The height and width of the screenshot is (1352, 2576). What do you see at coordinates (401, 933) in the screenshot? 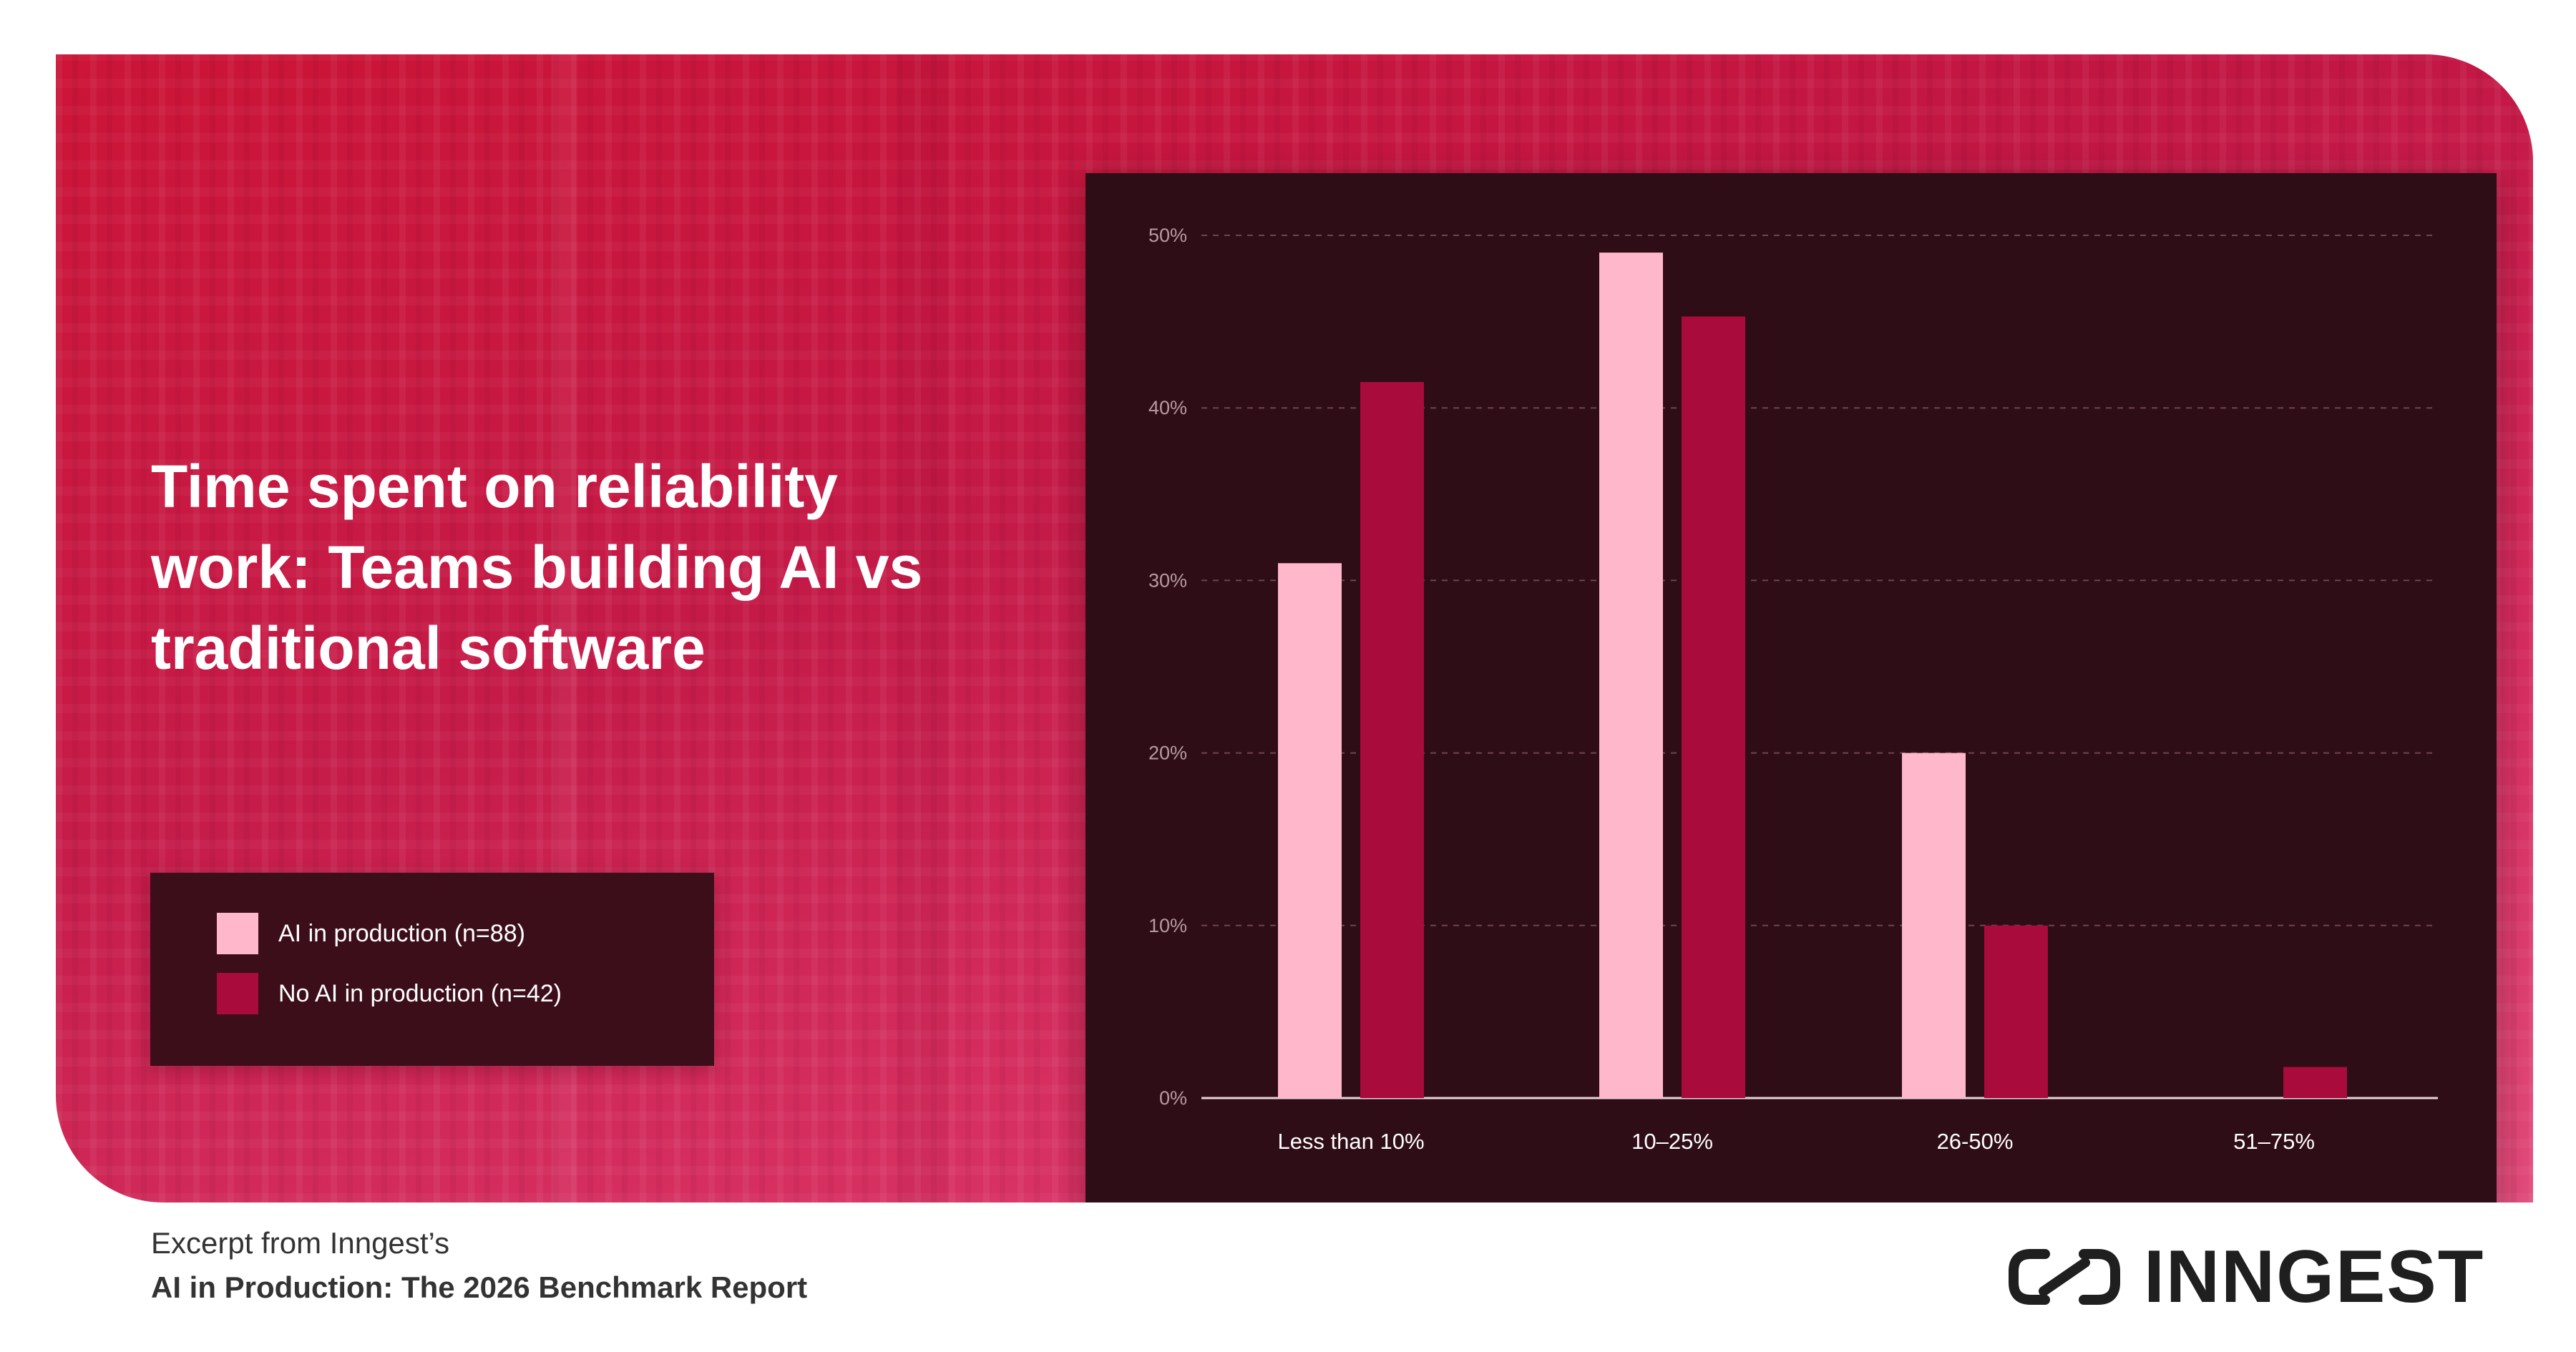
I see `legend-label-ai: AI in production (n=88)` at bounding box center [401, 933].